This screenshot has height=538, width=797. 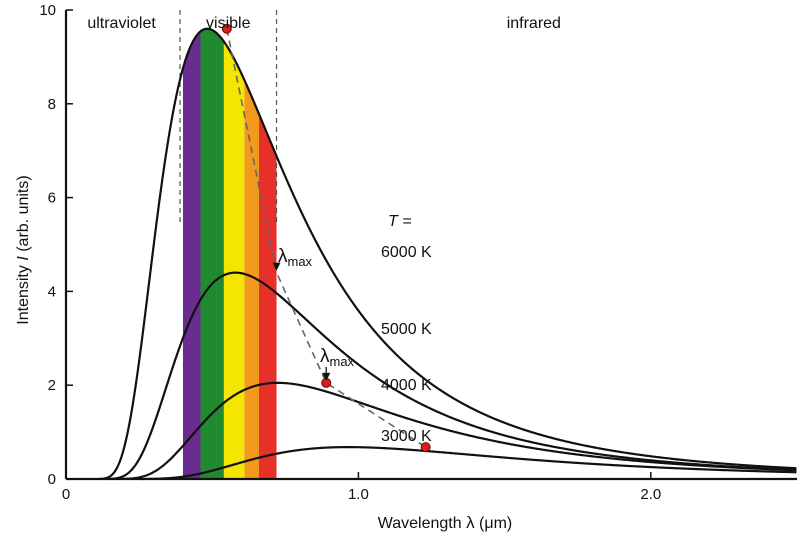 I want to click on y-tick-label: 2, so click(x=52, y=385).